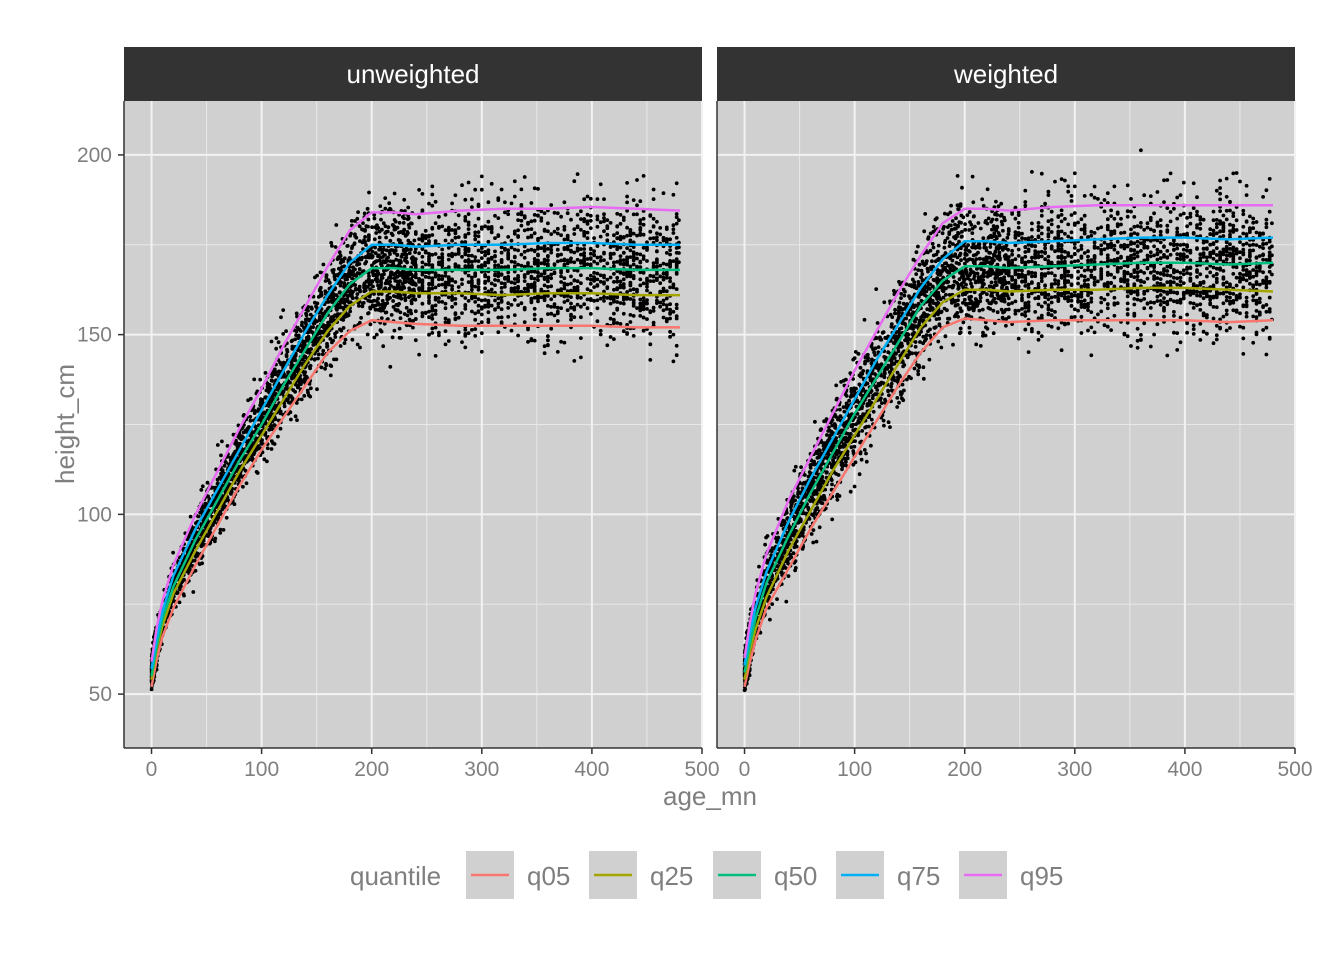  What do you see at coordinates (94, 155) in the screenshot?
I see `y-tick-label: 200` at bounding box center [94, 155].